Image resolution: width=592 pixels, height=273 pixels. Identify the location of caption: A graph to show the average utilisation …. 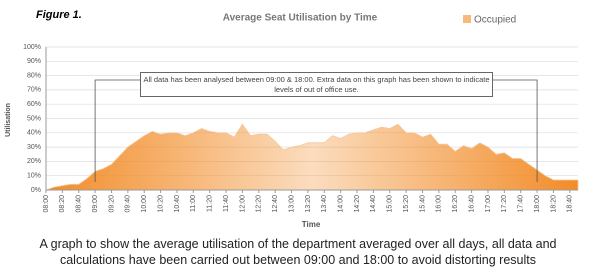
(298, 252).